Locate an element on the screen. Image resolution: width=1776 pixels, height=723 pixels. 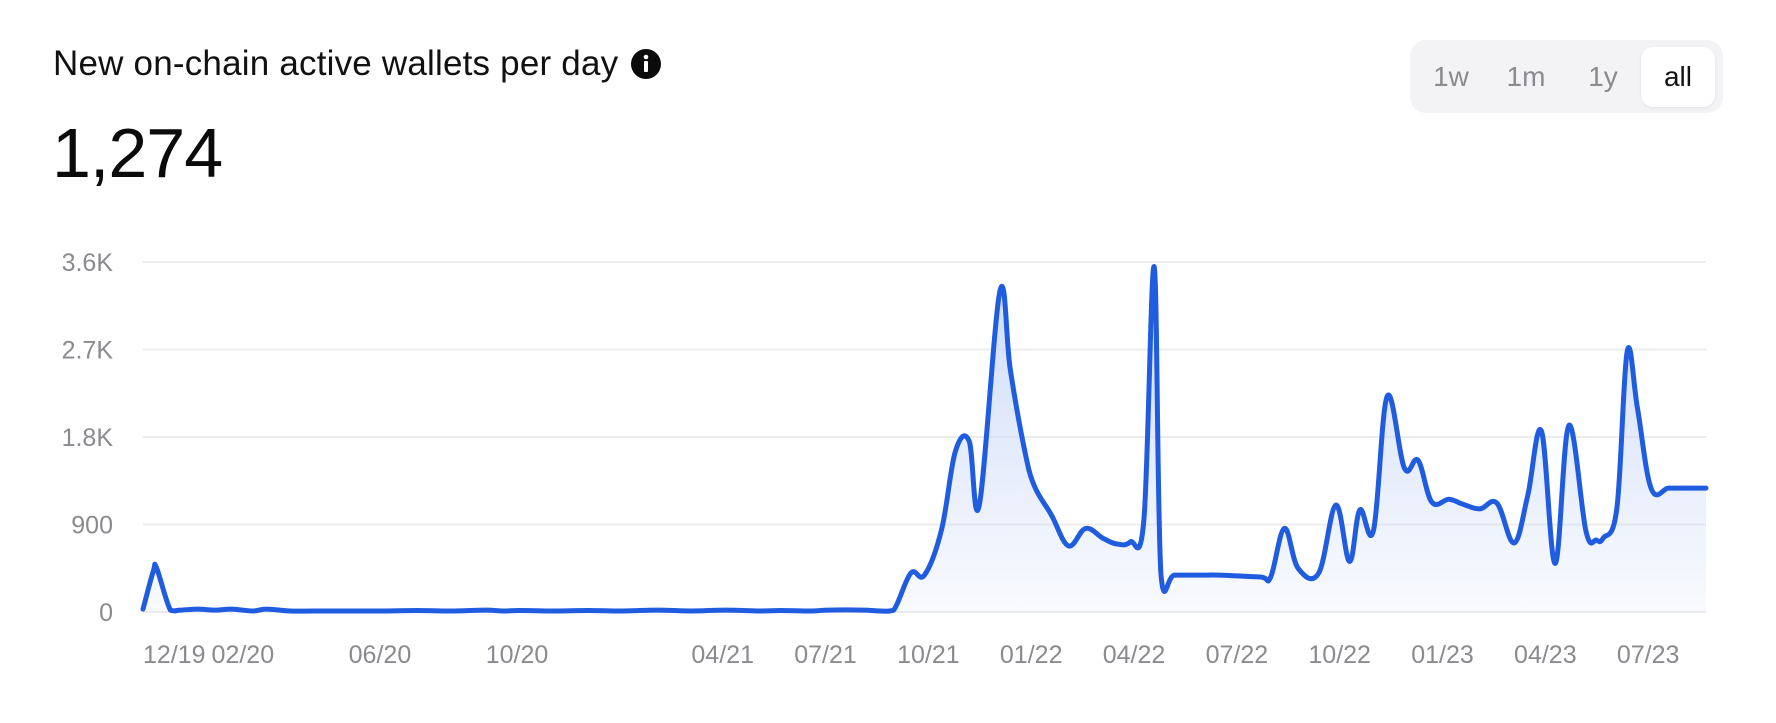
x-tick-label: 06/20 is located at coordinates (380, 655).